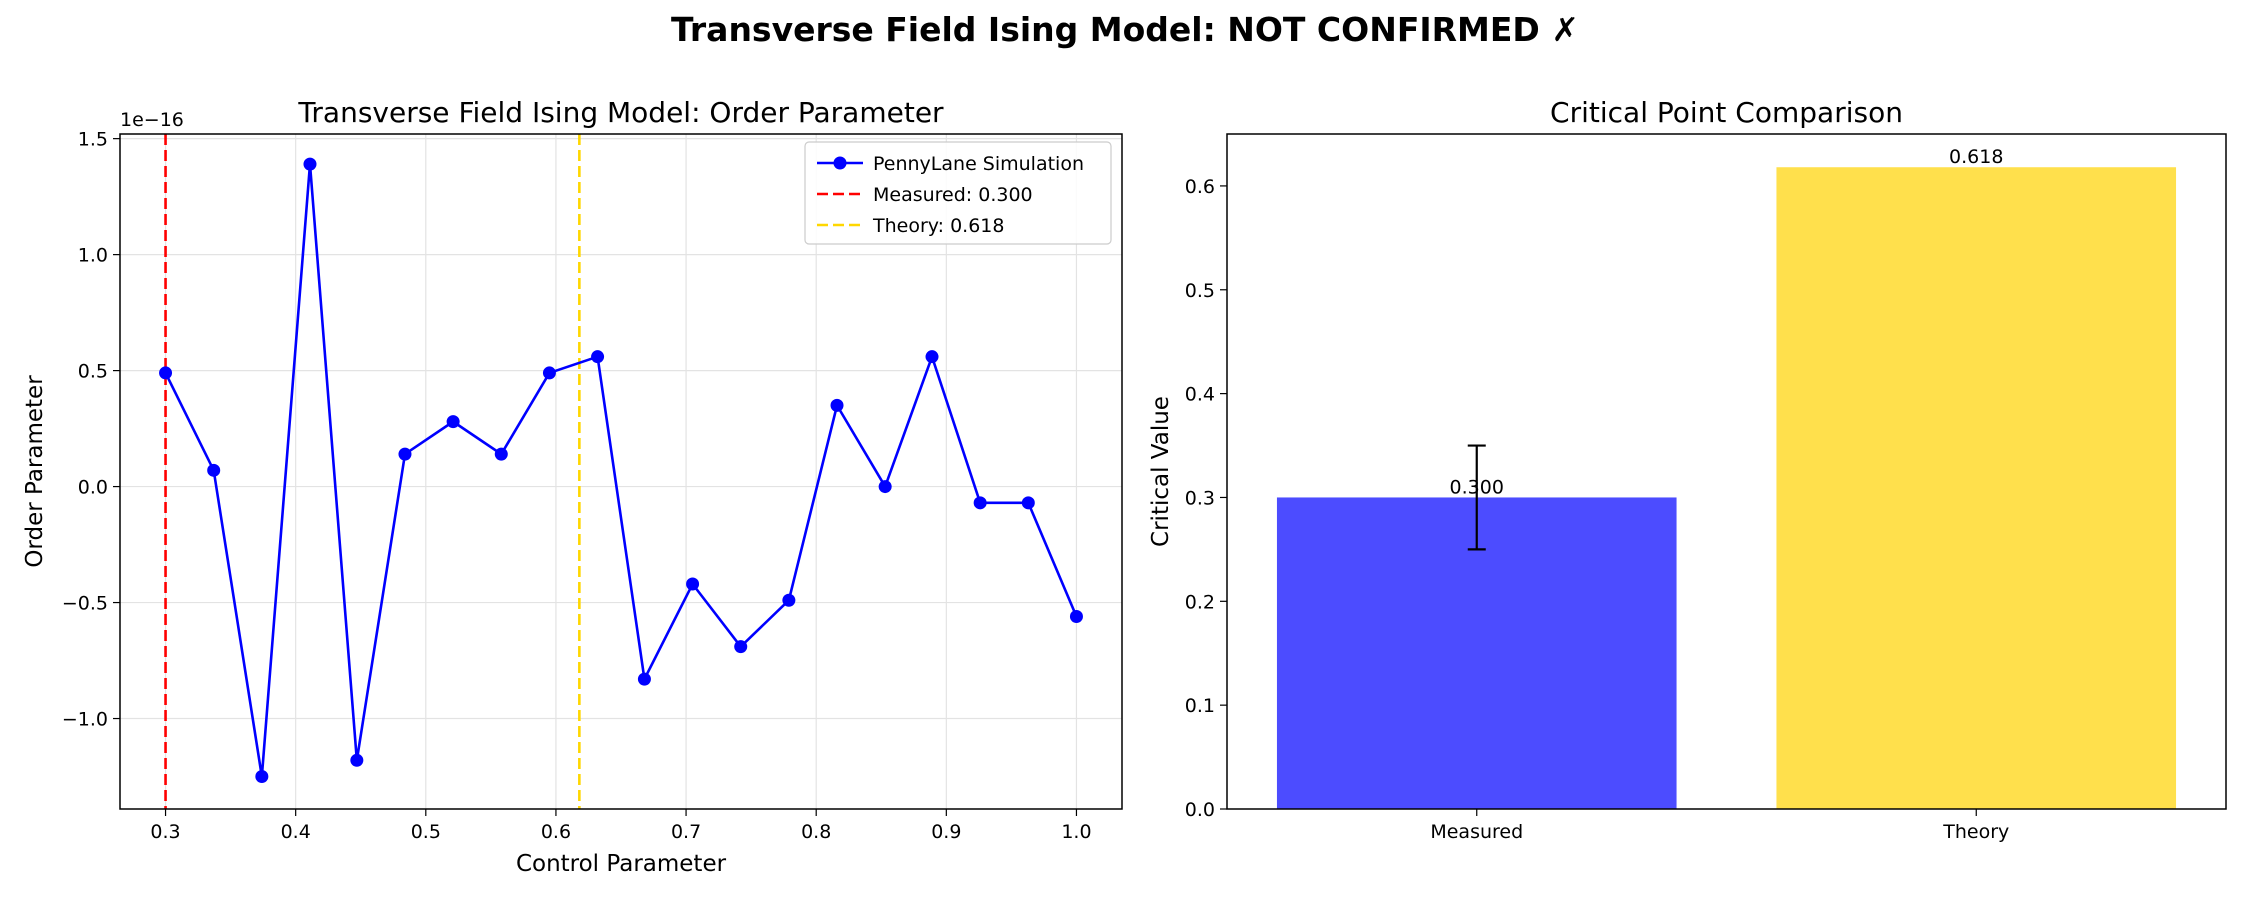 The image size is (2250, 900). I want to click on x-tick-label: 0.9, so click(946, 832).